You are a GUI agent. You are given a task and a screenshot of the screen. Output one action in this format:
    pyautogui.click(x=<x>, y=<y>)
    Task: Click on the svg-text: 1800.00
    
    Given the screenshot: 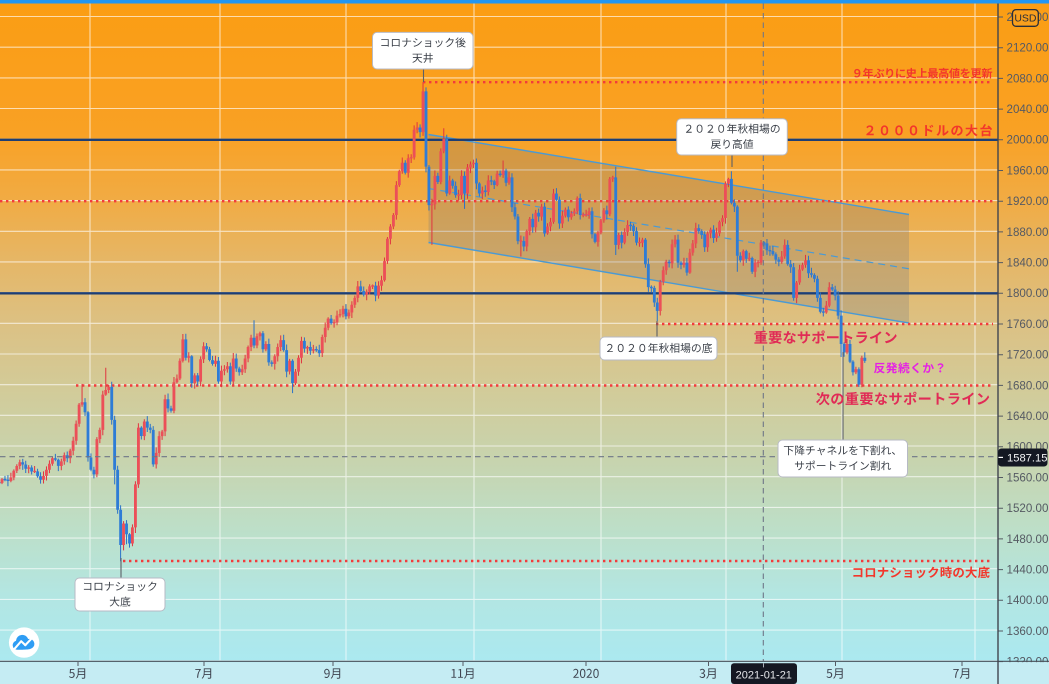 What is the action you would take?
    pyautogui.click(x=1028, y=293)
    